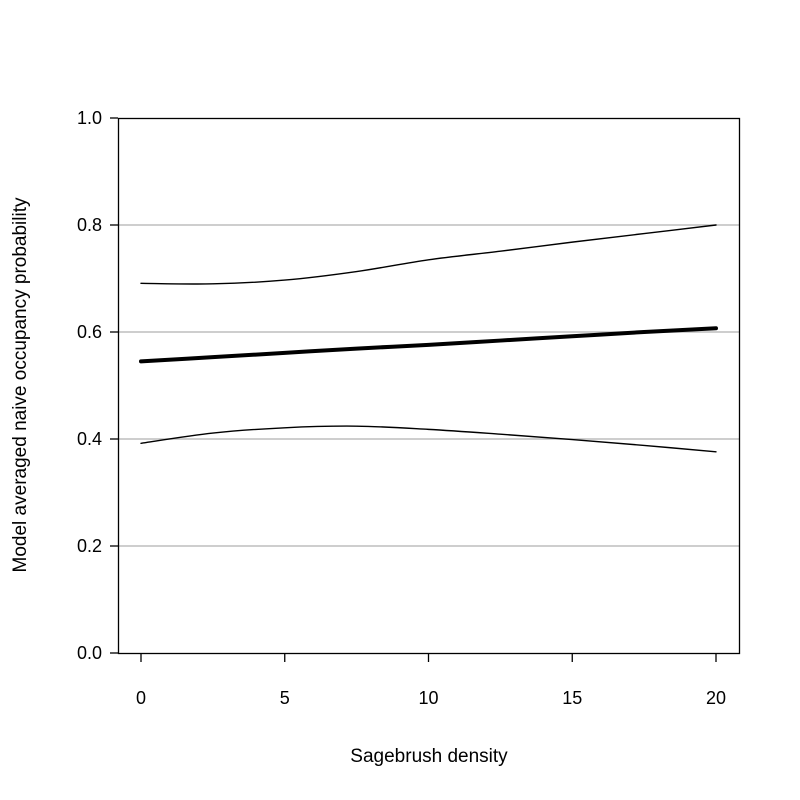  I want to click on series-lower-line, so click(428, 439).